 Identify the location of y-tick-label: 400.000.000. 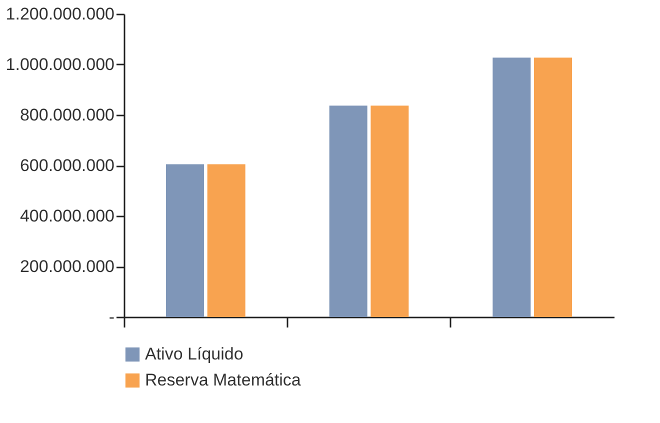
(67, 216).